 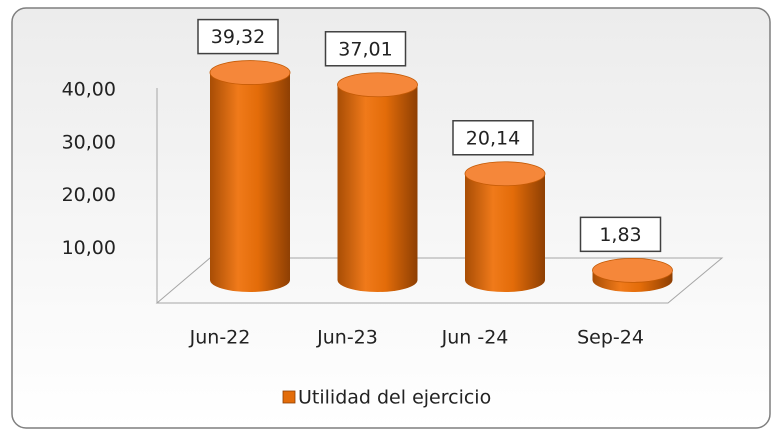 I want to click on data-label: 39,32, so click(x=238, y=37).